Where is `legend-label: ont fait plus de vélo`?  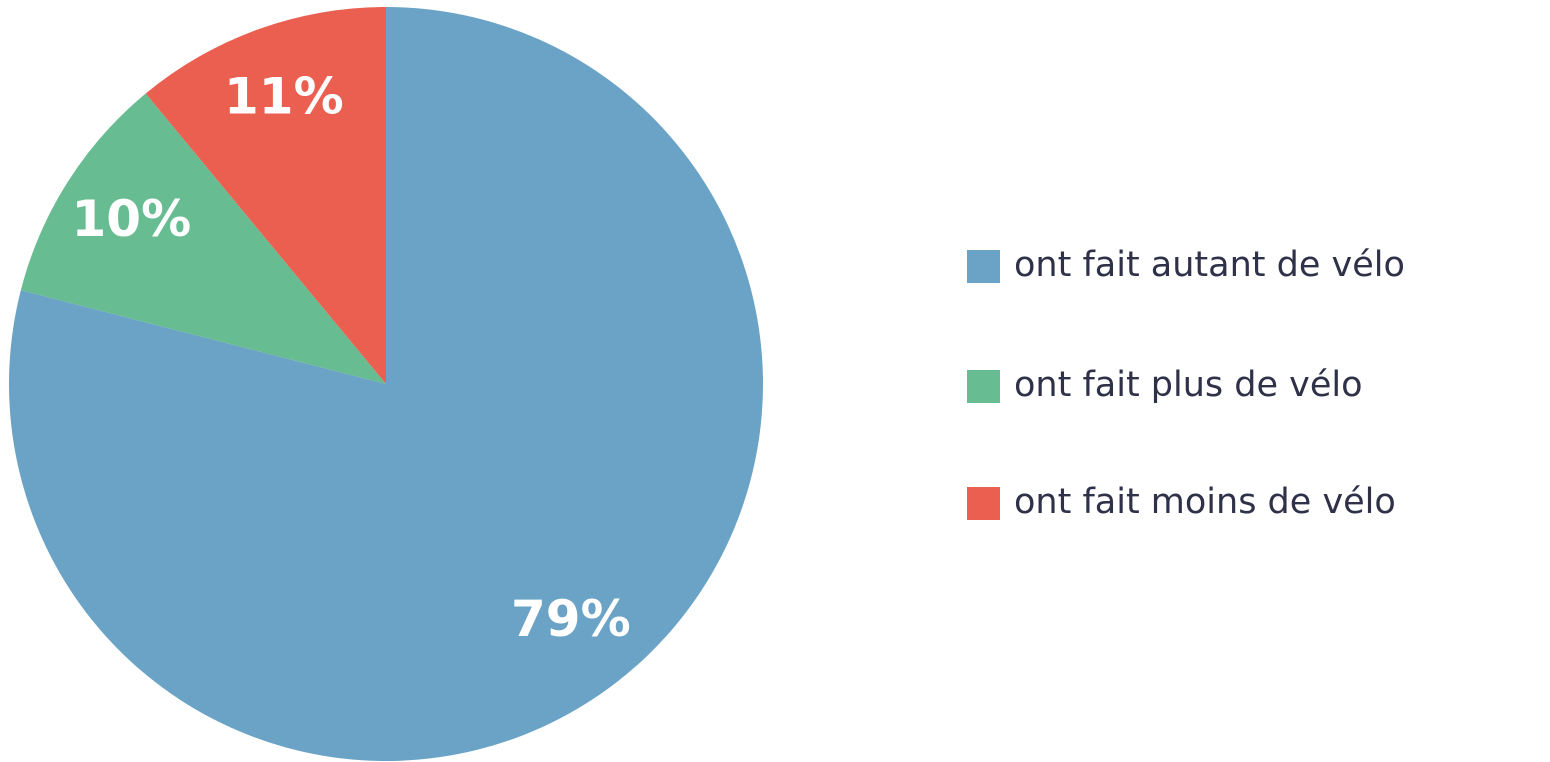 legend-label: ont fait plus de vélo is located at coordinates (1188, 385).